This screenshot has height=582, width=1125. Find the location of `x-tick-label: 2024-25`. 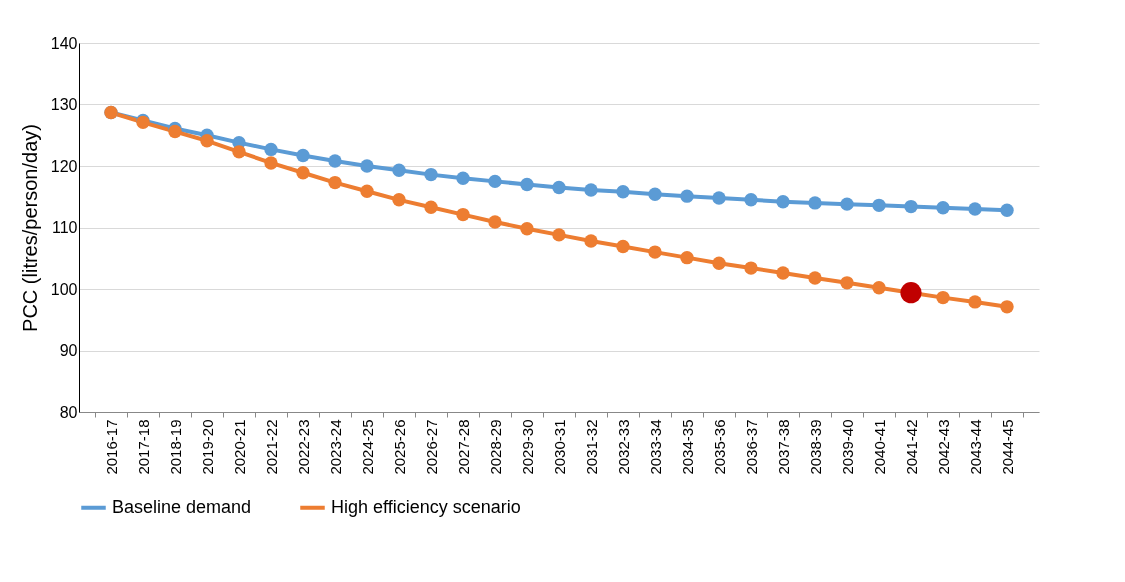

x-tick-label: 2024-25 is located at coordinates (367, 447).